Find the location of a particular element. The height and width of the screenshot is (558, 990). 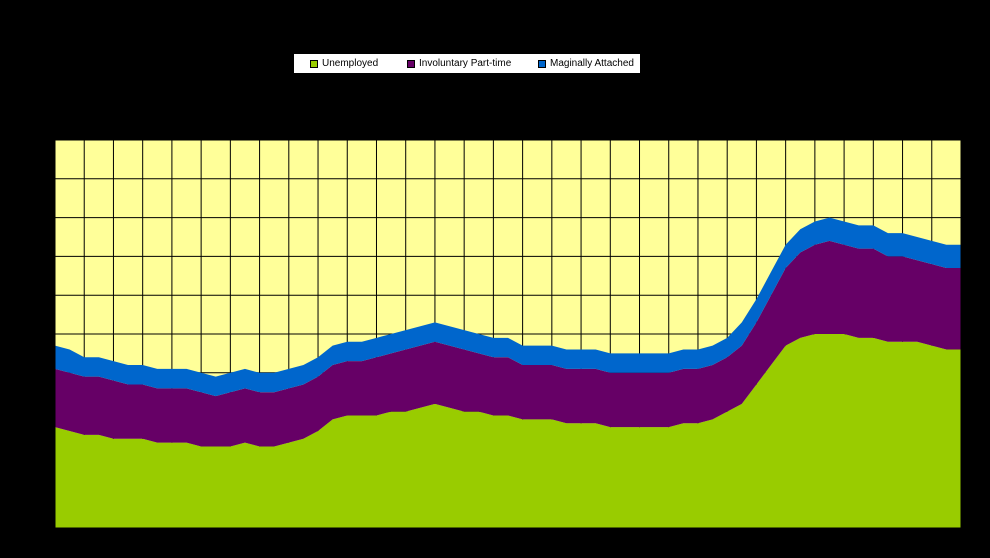

legend-item-marginally: Maginally Attached is located at coordinates (586, 63).